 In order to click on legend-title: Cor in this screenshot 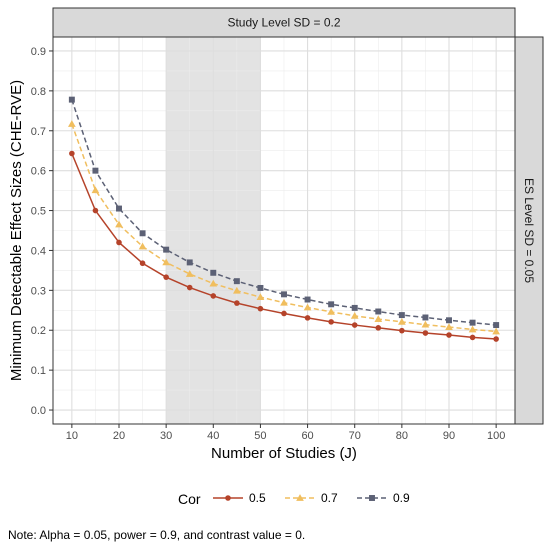, I will do `click(189, 499)`.